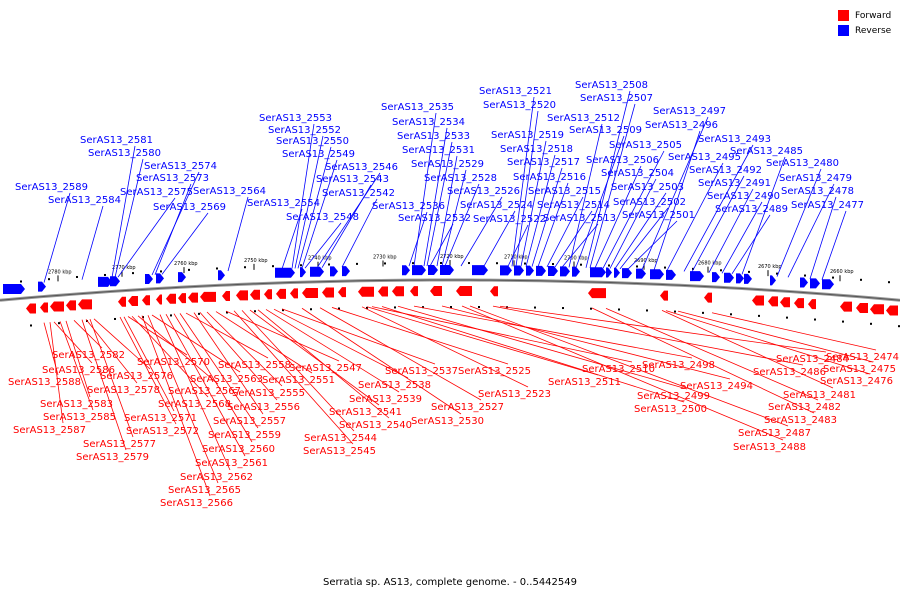  What do you see at coordinates (843, 30) in the screenshot?
I see `reverse-swatch` at bounding box center [843, 30].